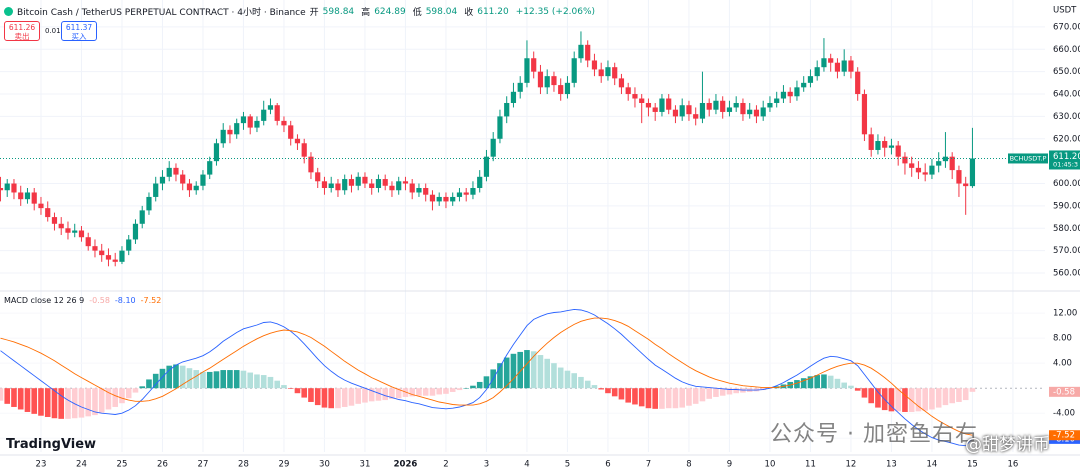 Image resolution: width=1080 pixels, height=471 pixels. I want to click on y-tick-label: -4.00, so click(1064, 414).